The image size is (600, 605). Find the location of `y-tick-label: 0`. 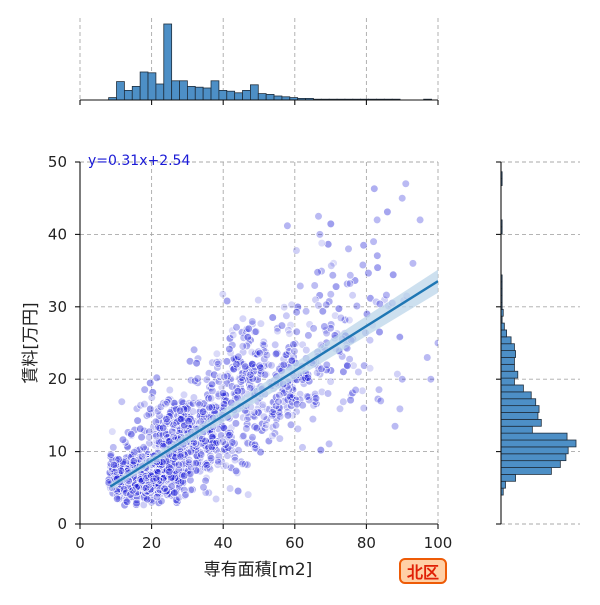

y-tick-label: 0 is located at coordinates (62, 524).